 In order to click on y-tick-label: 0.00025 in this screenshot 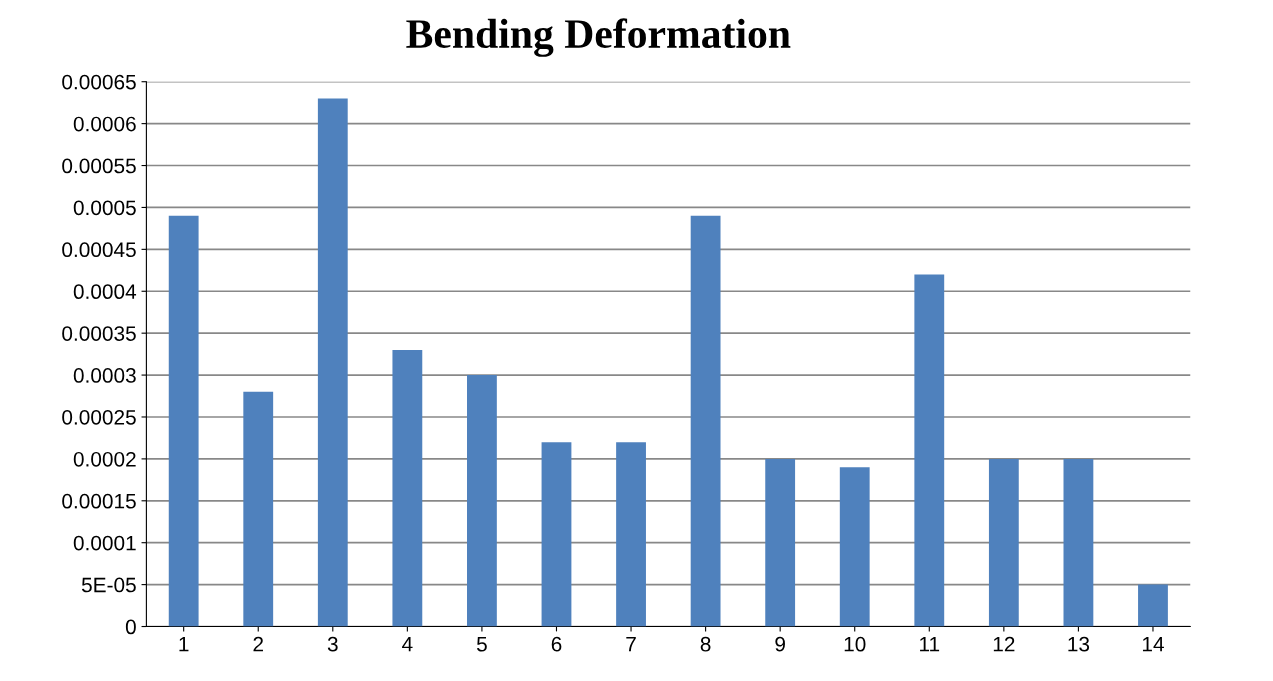, I will do `click(99, 417)`.